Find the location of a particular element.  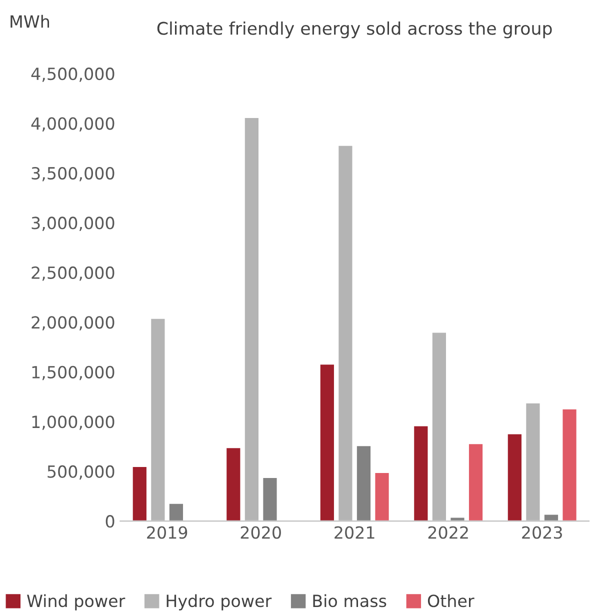

y-tick-label: 0 is located at coordinates (110, 521).